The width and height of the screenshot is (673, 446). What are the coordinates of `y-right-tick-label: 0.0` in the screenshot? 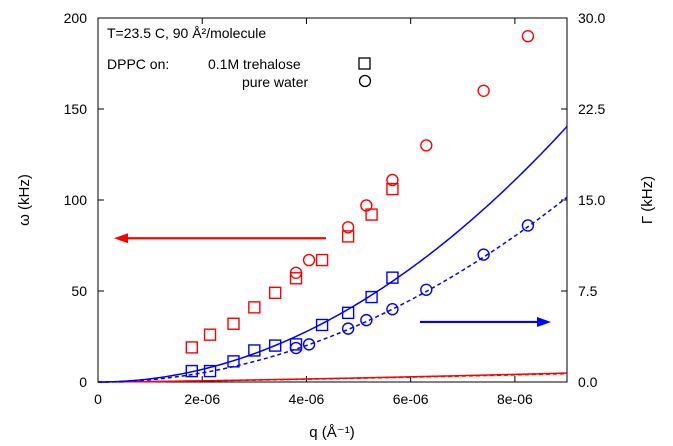 It's located at (588, 382).